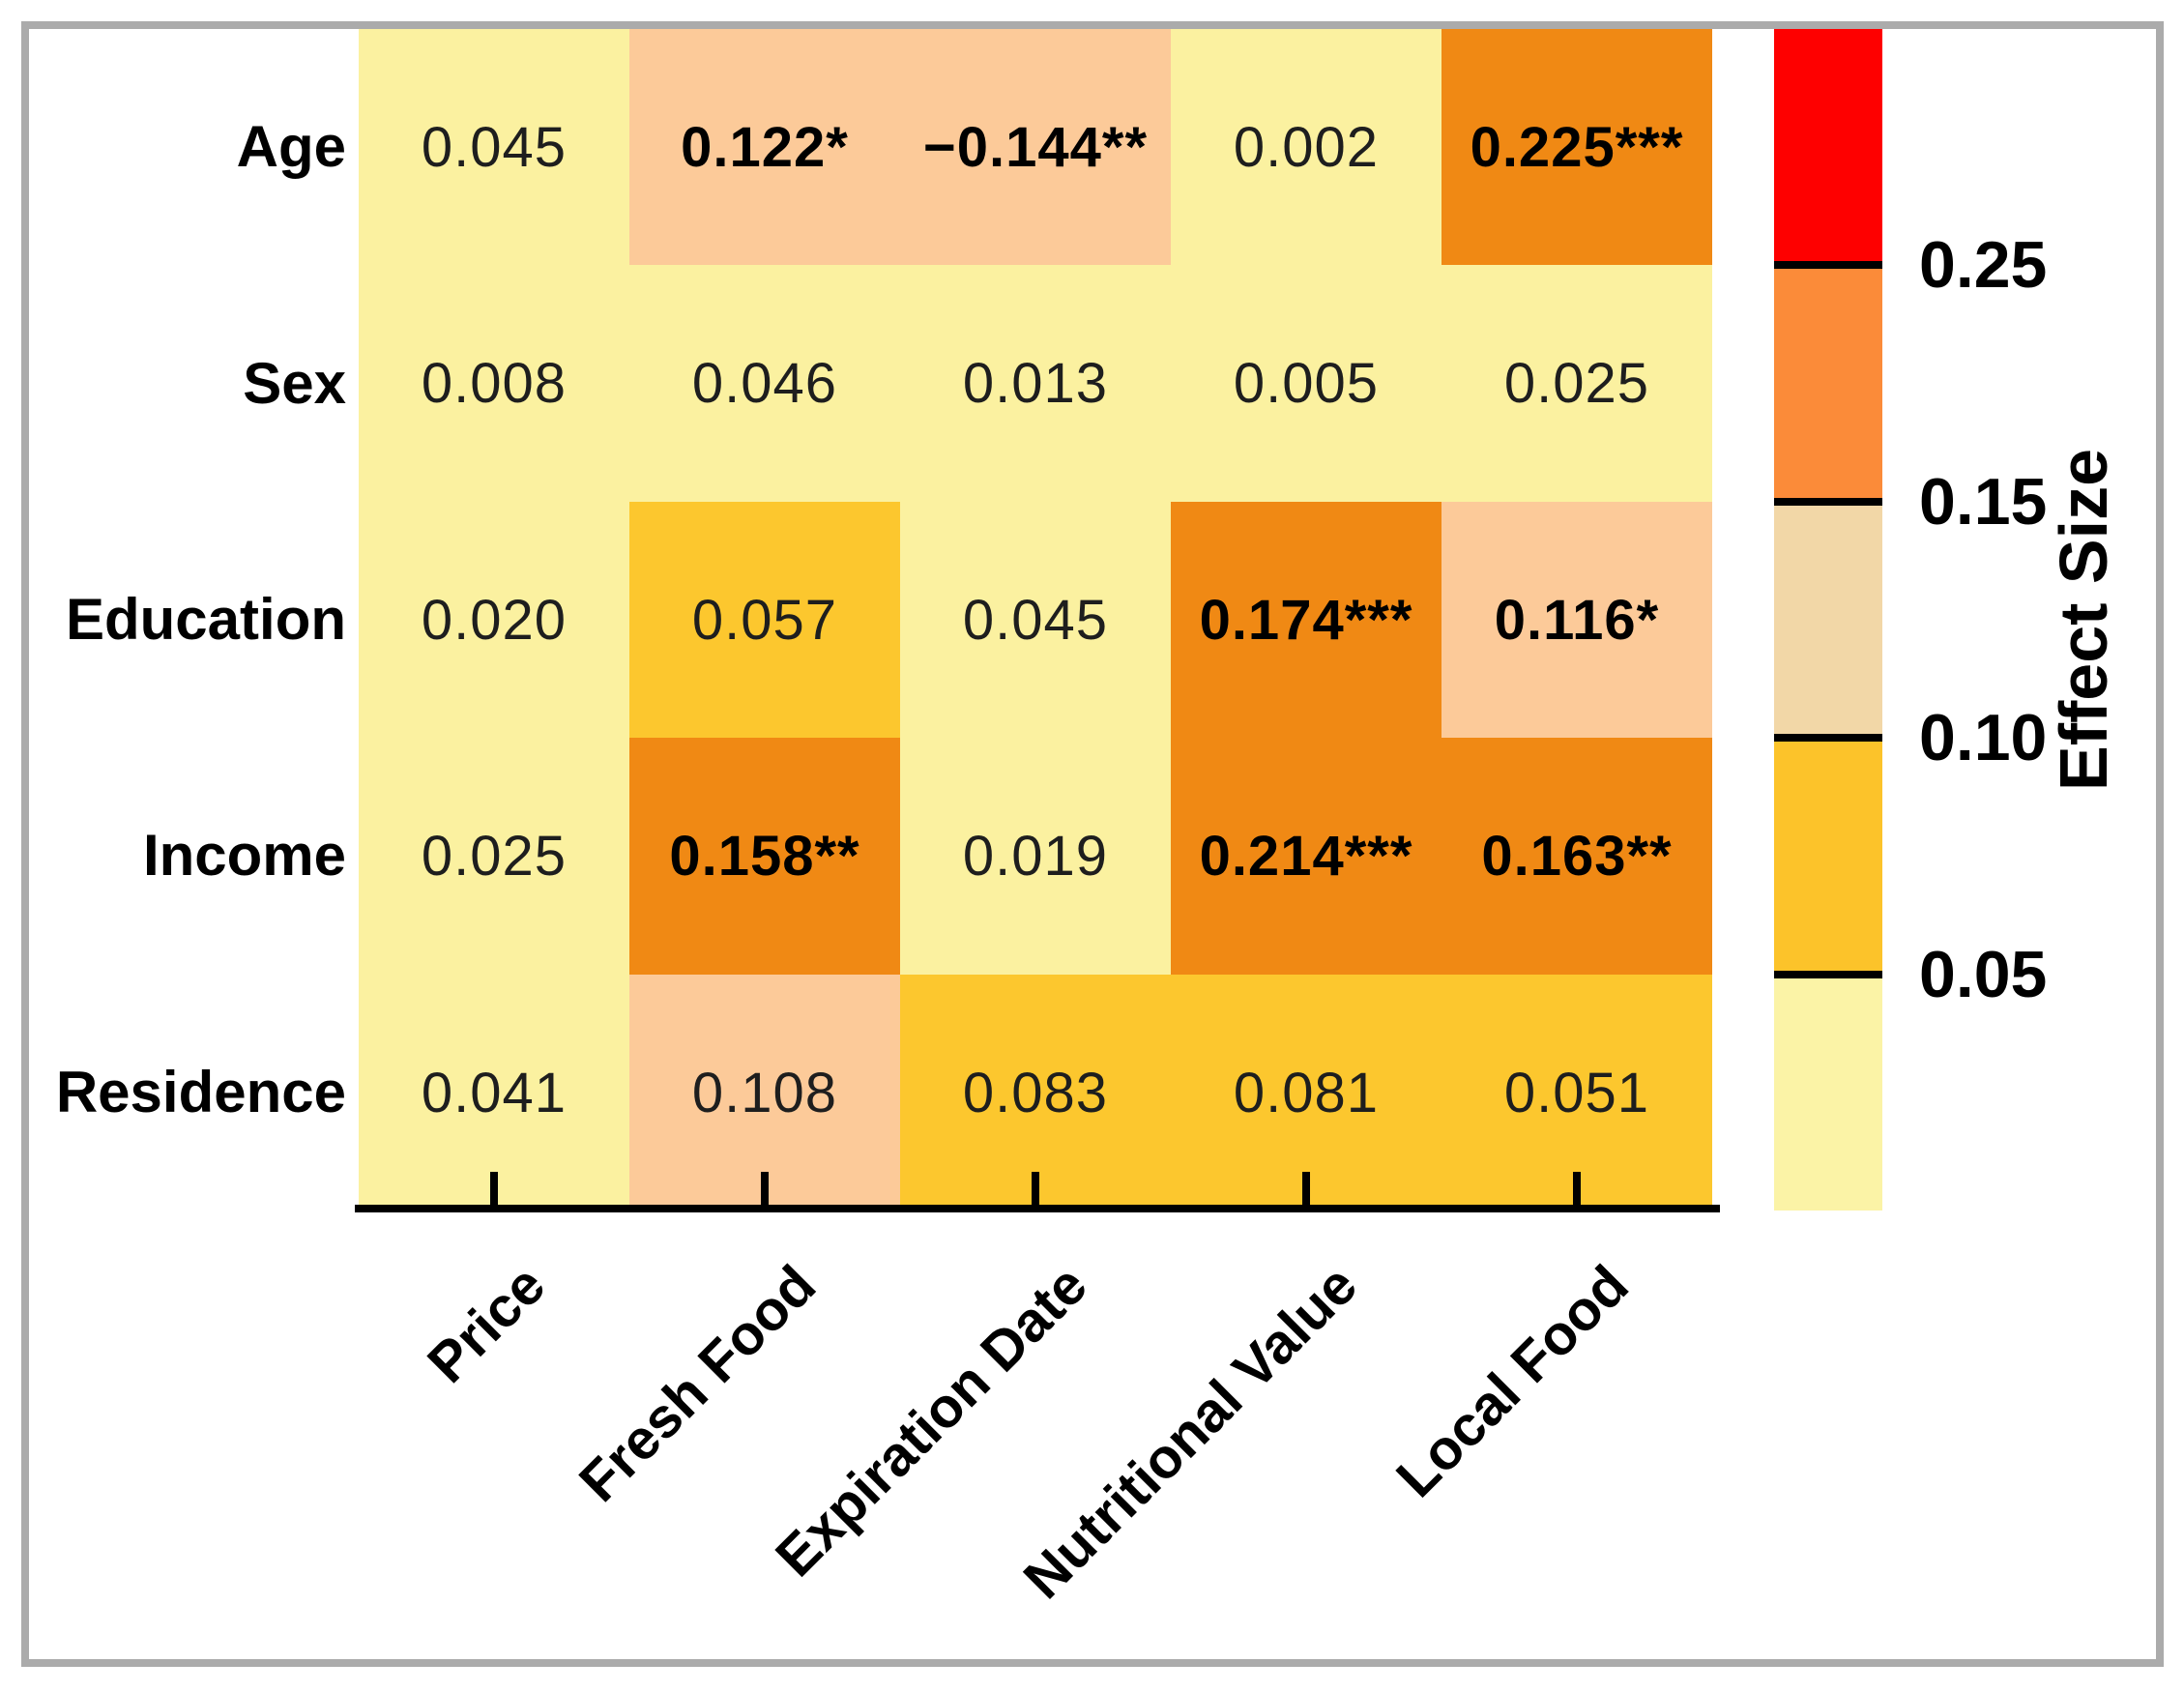  I want to click on cell-age-fresh-food: 0.122*, so click(765, 148).